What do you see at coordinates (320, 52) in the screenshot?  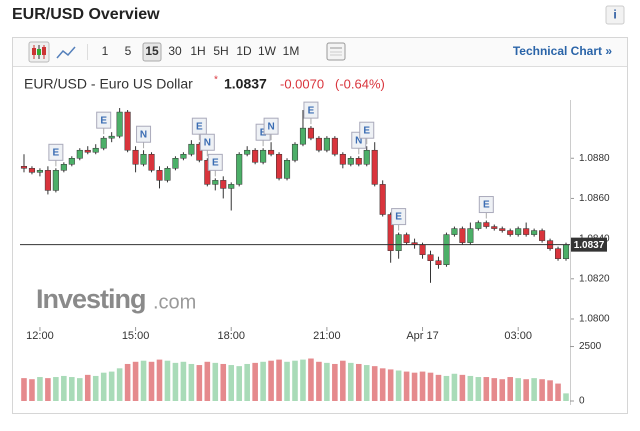 I see `toolbar` at bounding box center [320, 52].